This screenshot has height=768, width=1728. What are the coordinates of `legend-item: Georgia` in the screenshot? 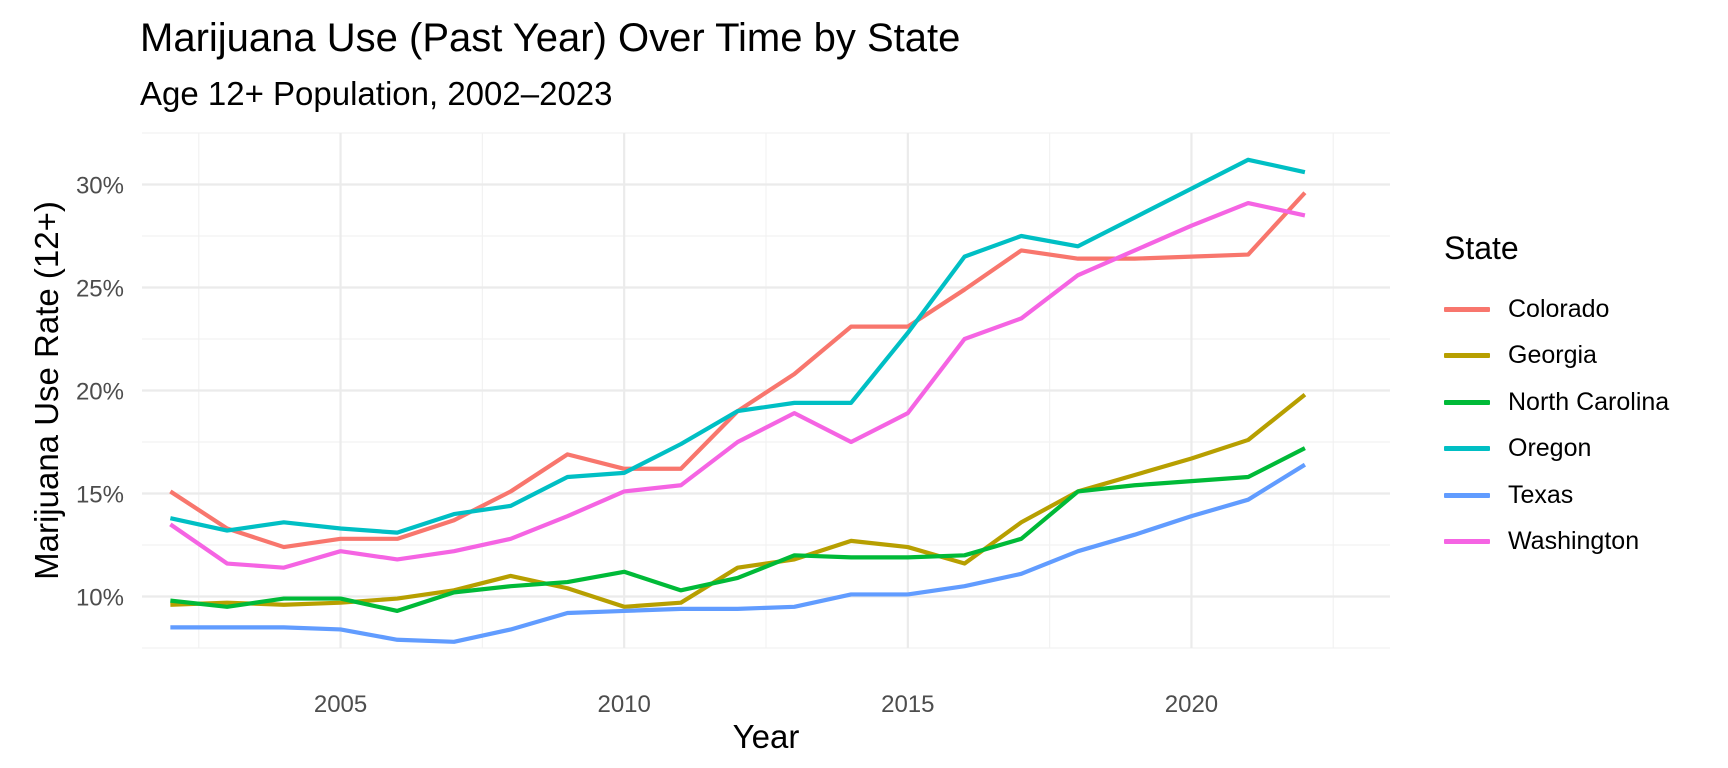 It's located at (1556, 356).